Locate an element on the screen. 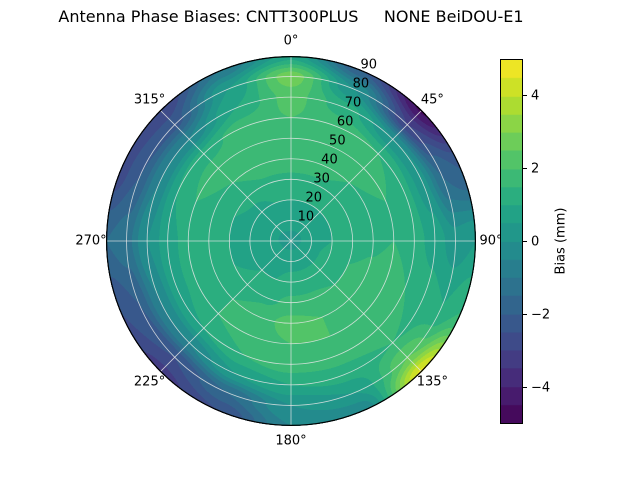 This screenshot has width=640, height=480. r-tick-label: 40 is located at coordinates (329, 160).